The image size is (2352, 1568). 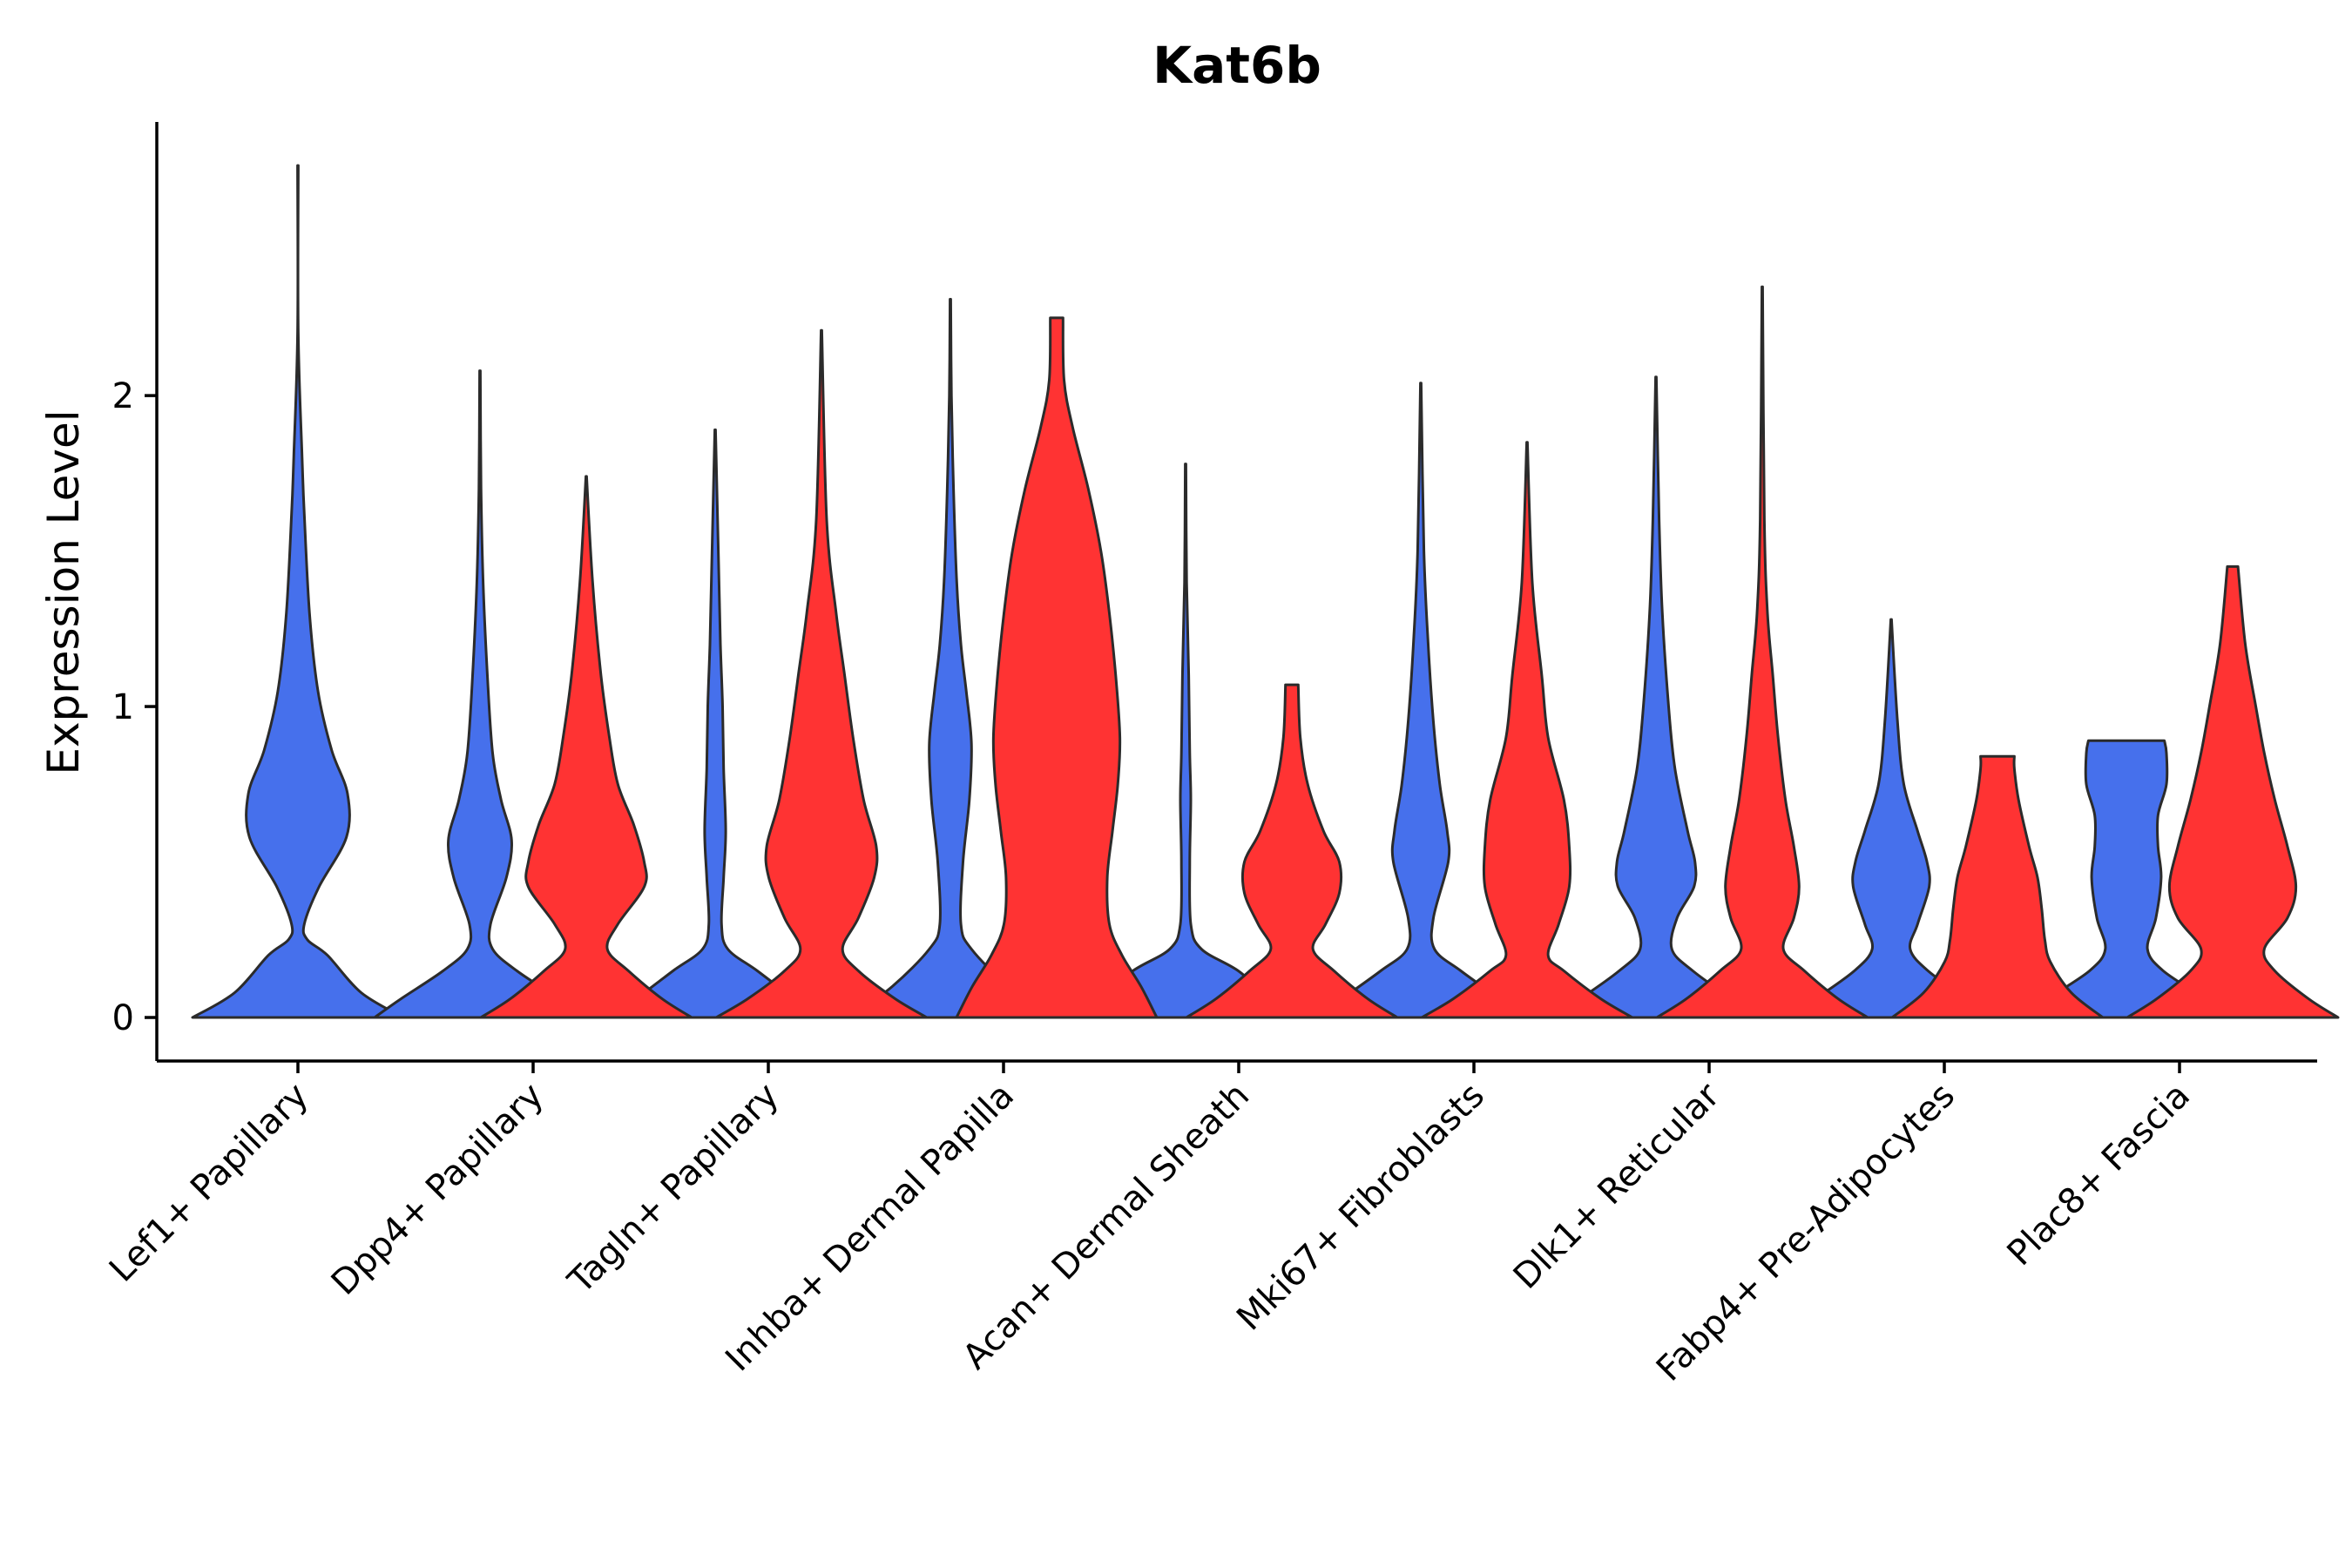 What do you see at coordinates (1617, 1186) in the screenshot?
I see `x-tick-label-7: Dlk1+ Reticular` at bounding box center [1617, 1186].